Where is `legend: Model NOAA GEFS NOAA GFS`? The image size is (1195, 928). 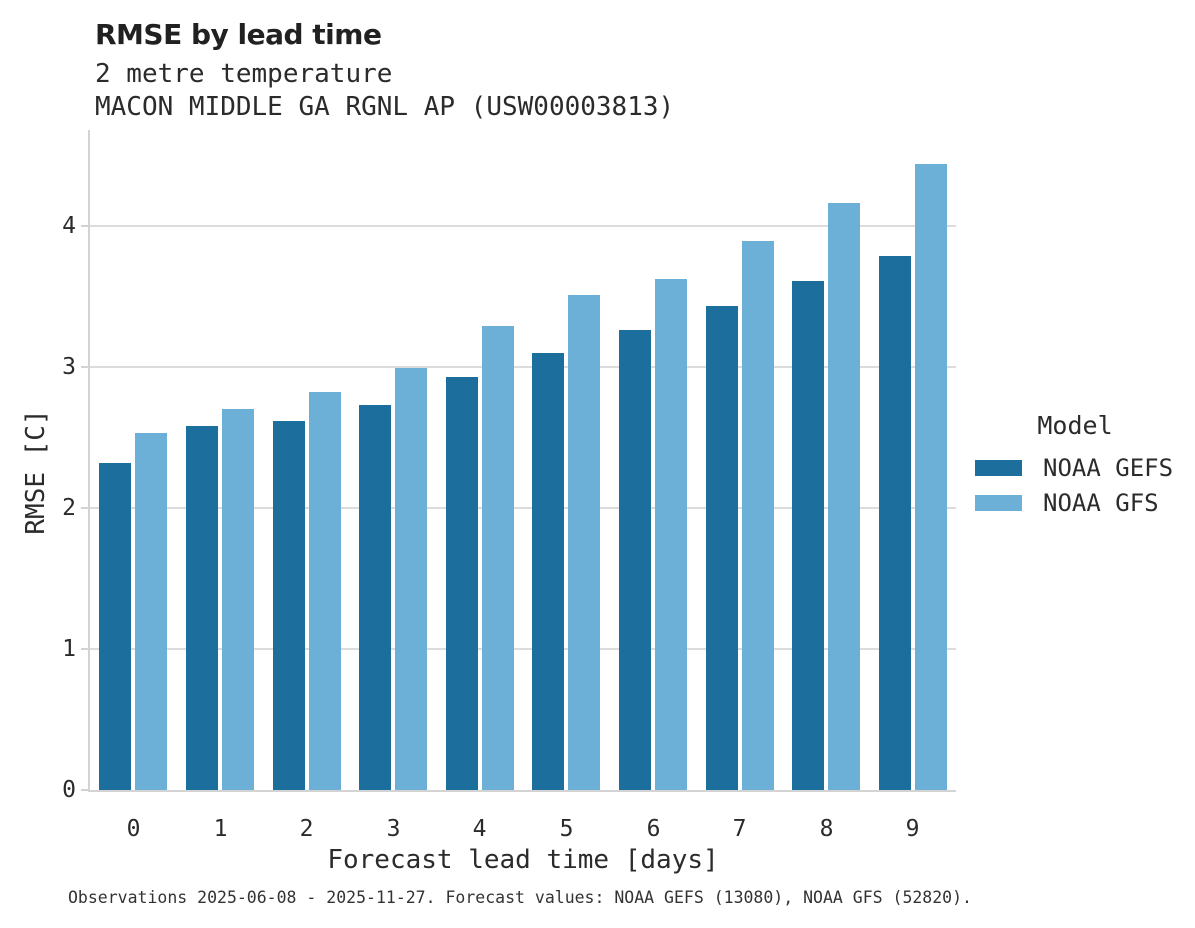 legend: Model NOAA GEFS NOAA GFS is located at coordinates (1080, 465).